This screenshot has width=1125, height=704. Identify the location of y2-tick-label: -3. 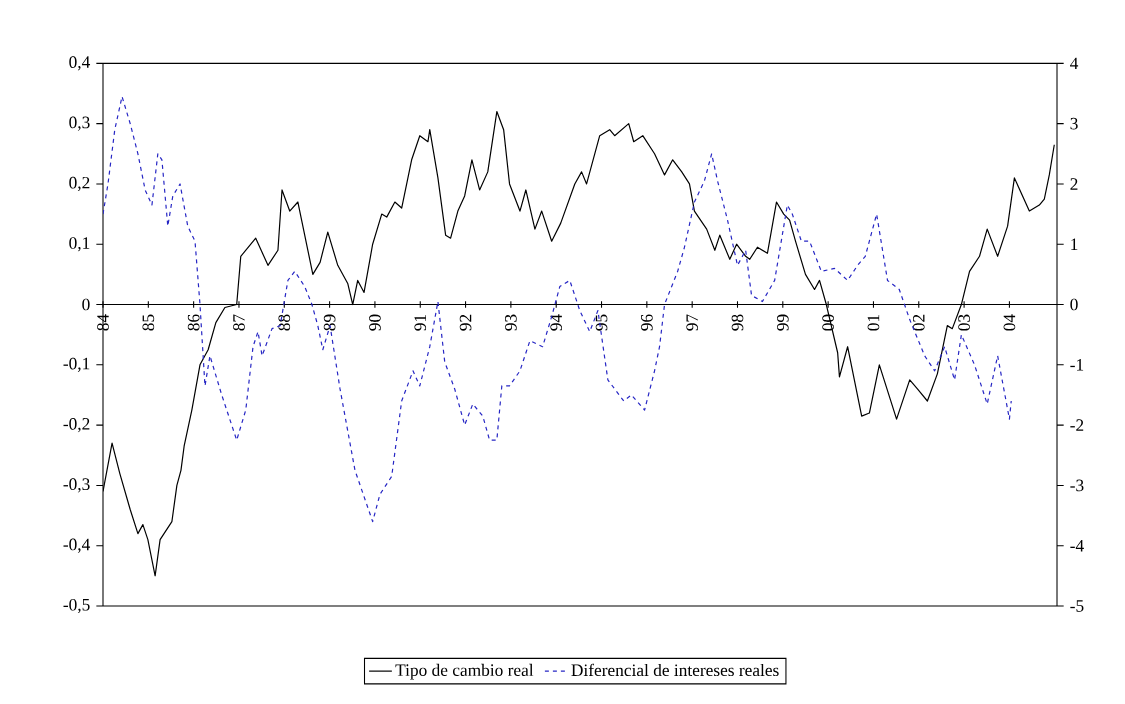
(1077, 485).